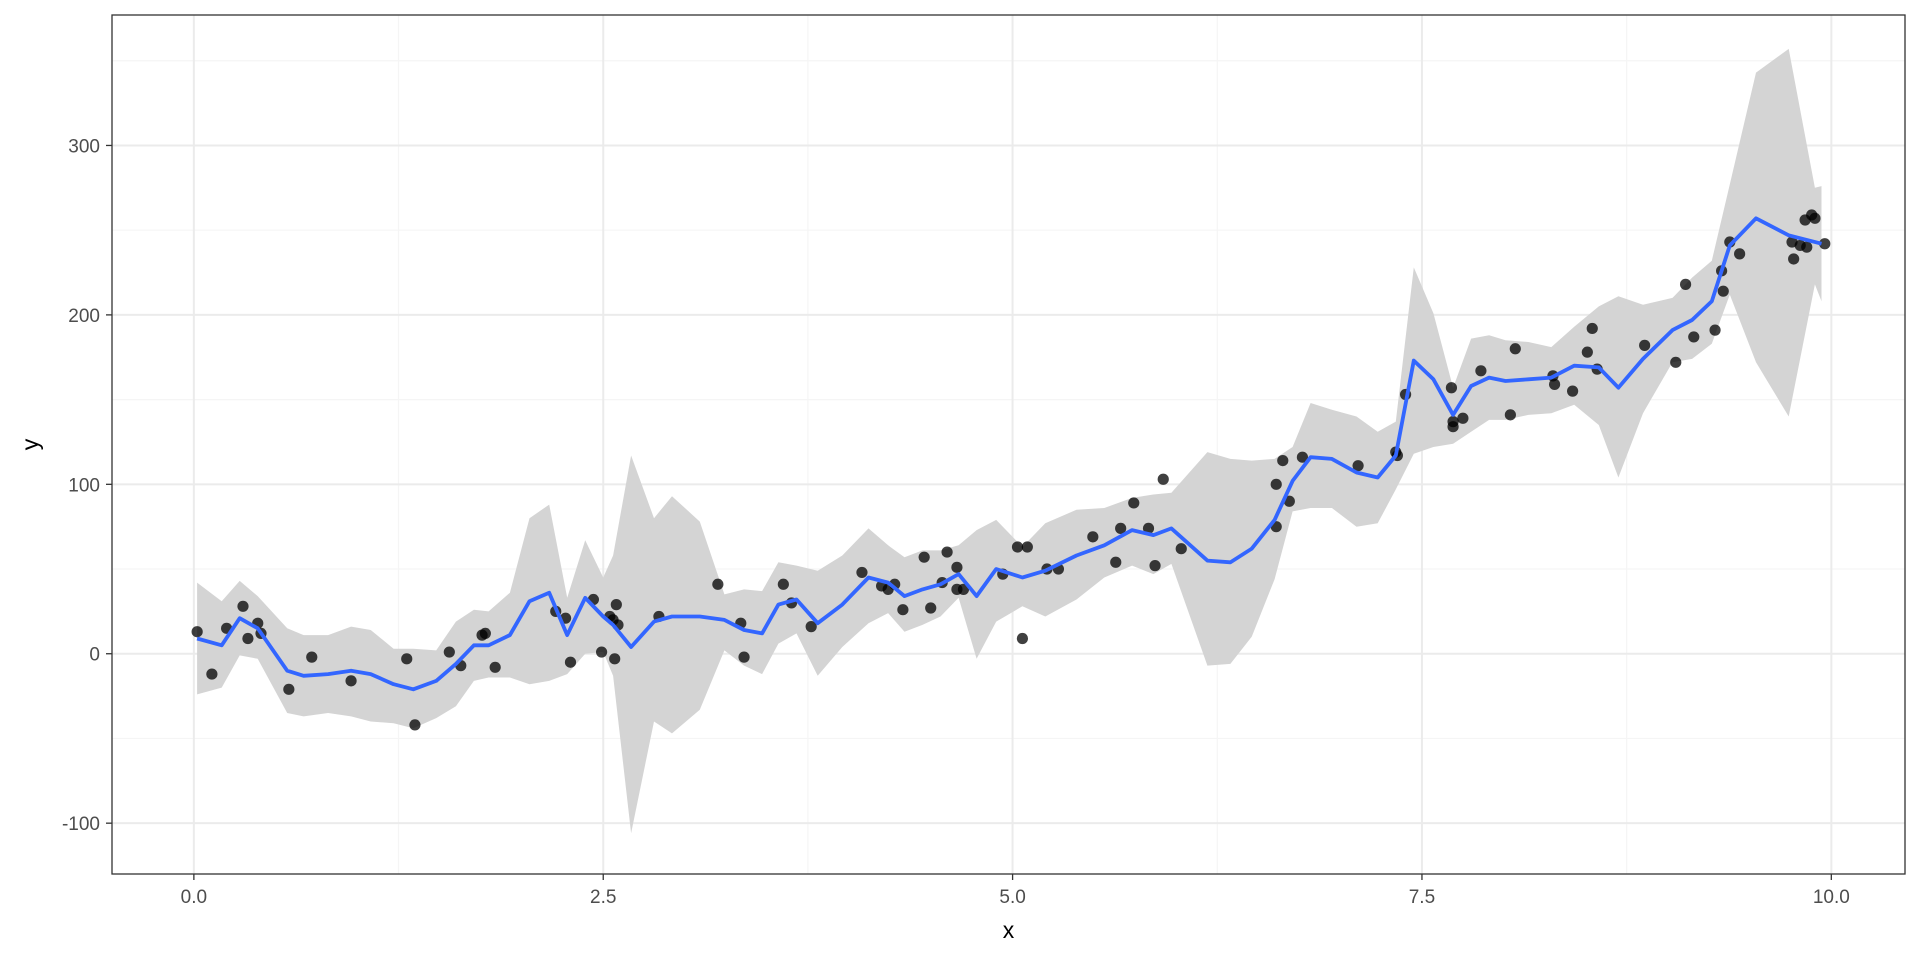  I want to click on x-tick-label: 0.0, so click(194, 897).